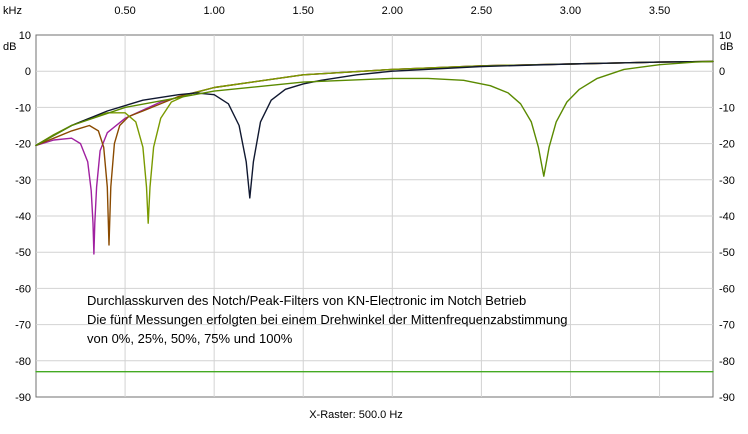 The height and width of the screenshot is (434, 748). I want to click on y-tick-label-left: 0, so click(28, 72).